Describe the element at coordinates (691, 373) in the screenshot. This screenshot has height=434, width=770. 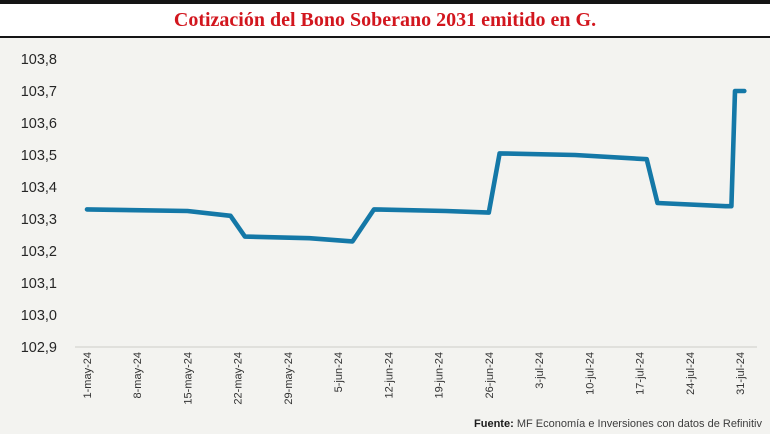
I see `x-tick-label: 24-jul-24` at that location.